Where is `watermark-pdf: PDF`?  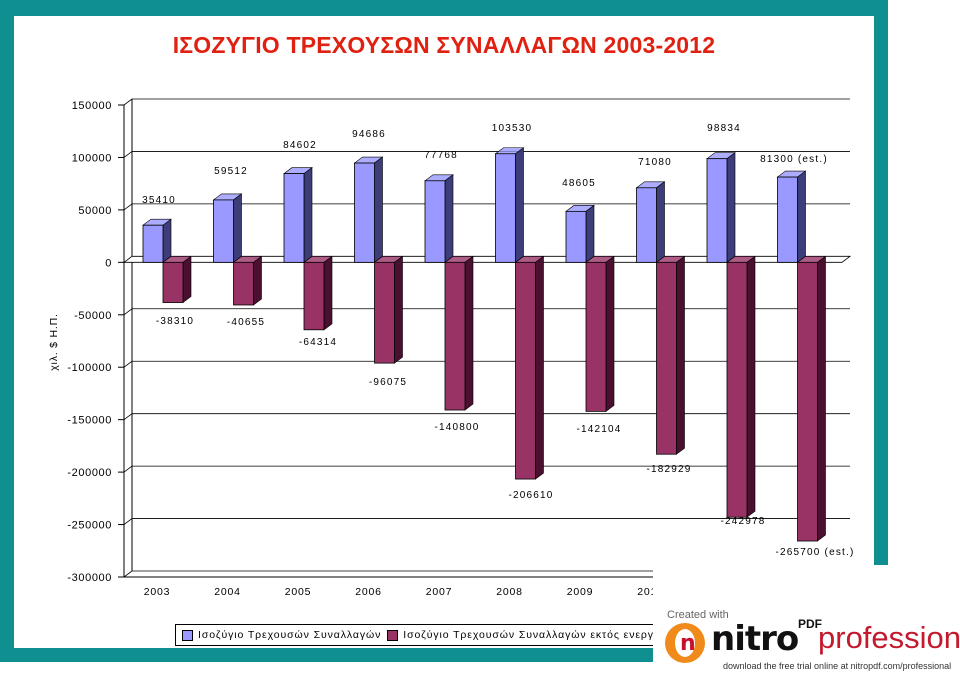 watermark-pdf: PDF is located at coordinates (810, 624).